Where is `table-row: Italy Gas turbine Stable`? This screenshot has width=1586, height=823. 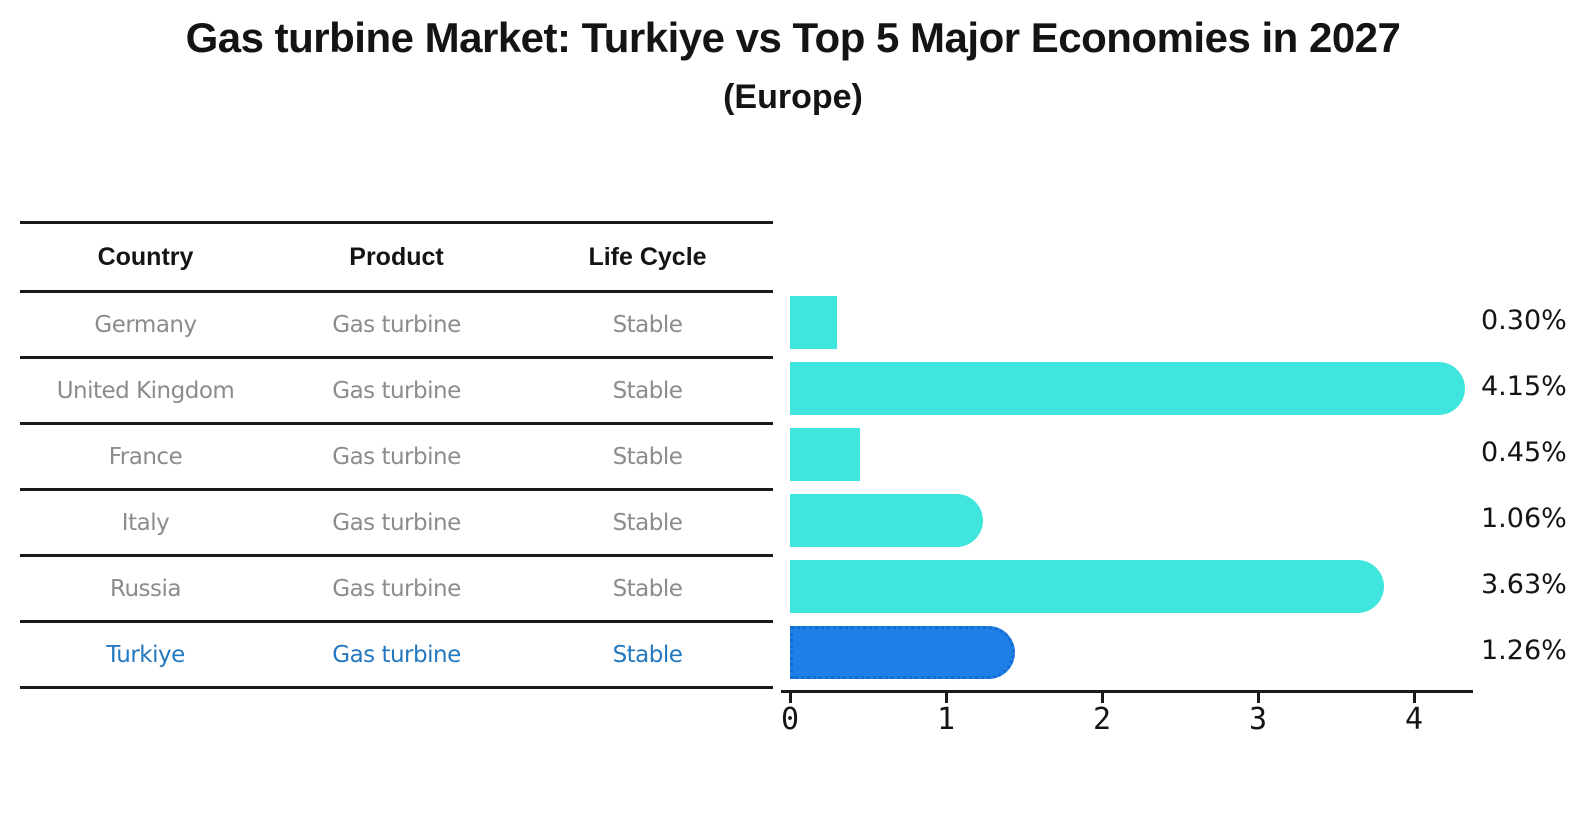
table-row: Italy Gas turbine Stable is located at coordinates (396, 521).